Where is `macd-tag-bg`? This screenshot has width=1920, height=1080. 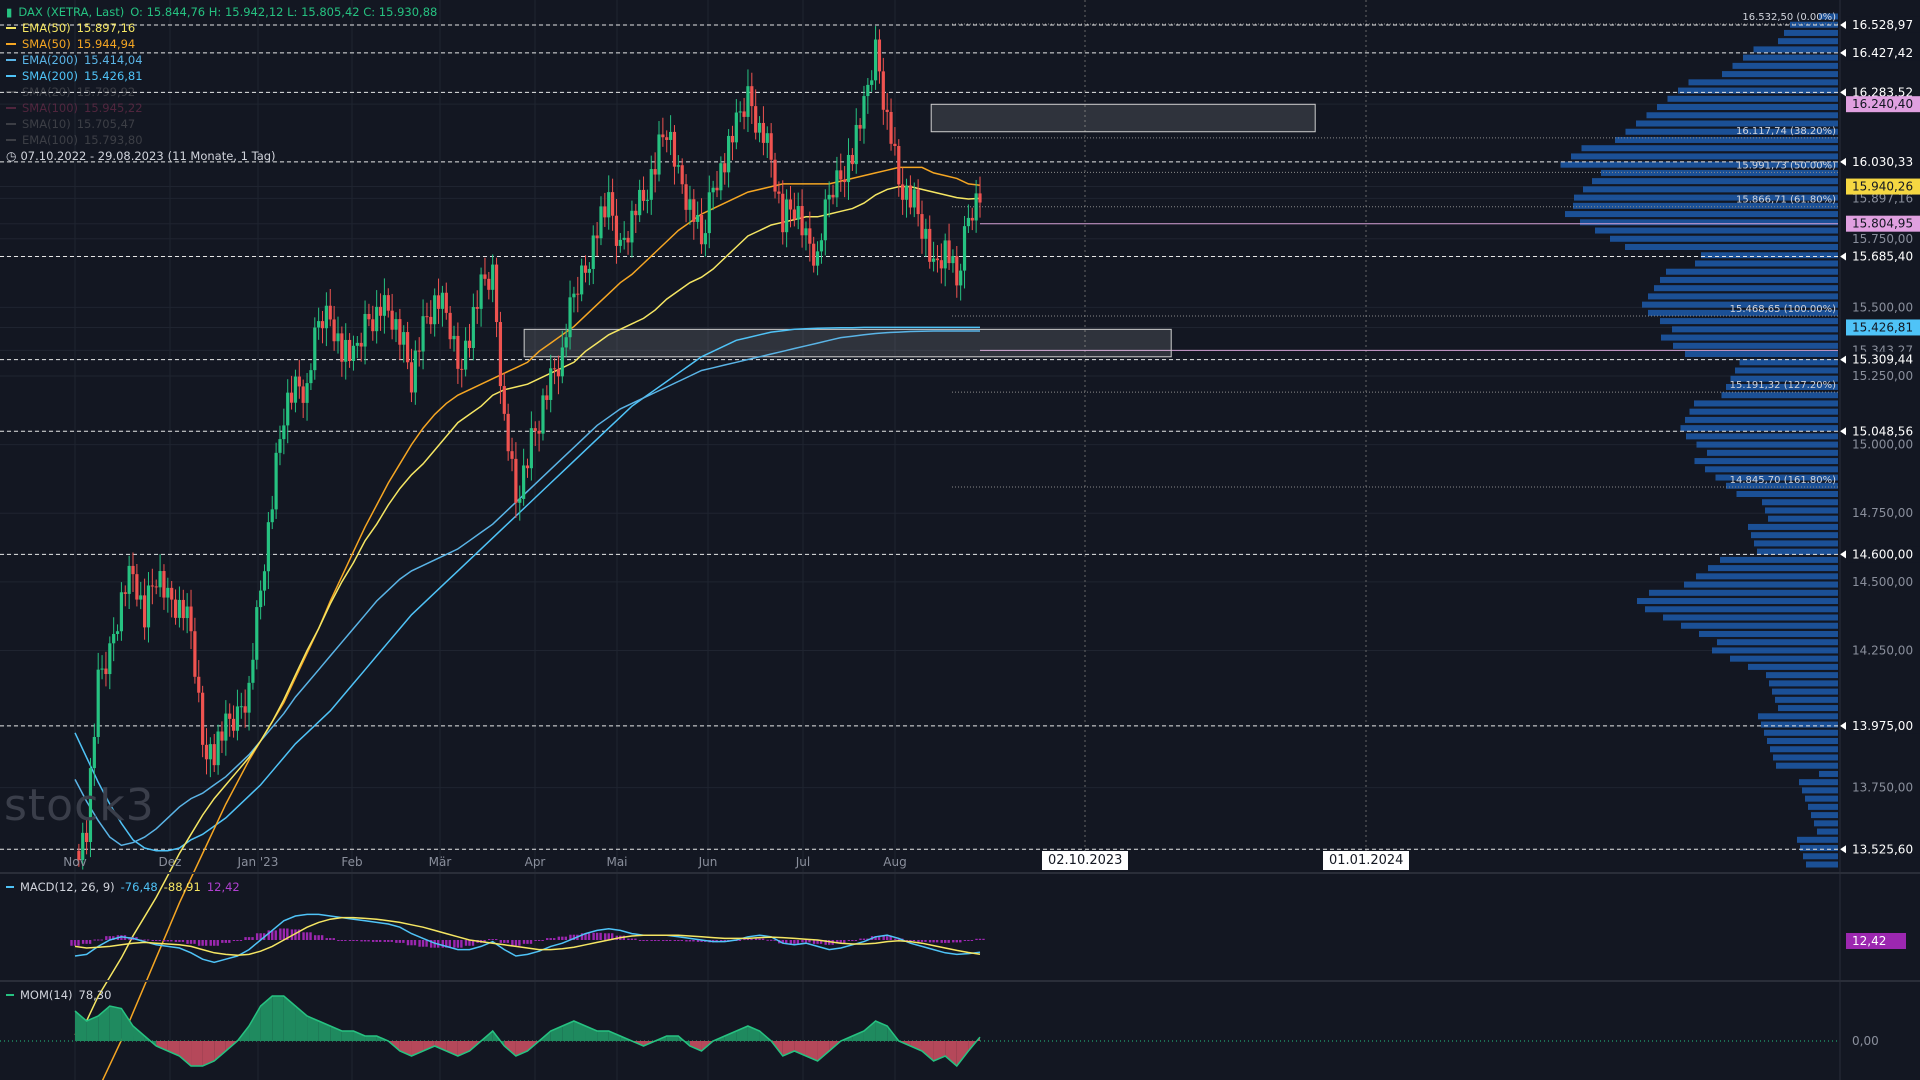 macd-tag-bg is located at coordinates (1876, 941).